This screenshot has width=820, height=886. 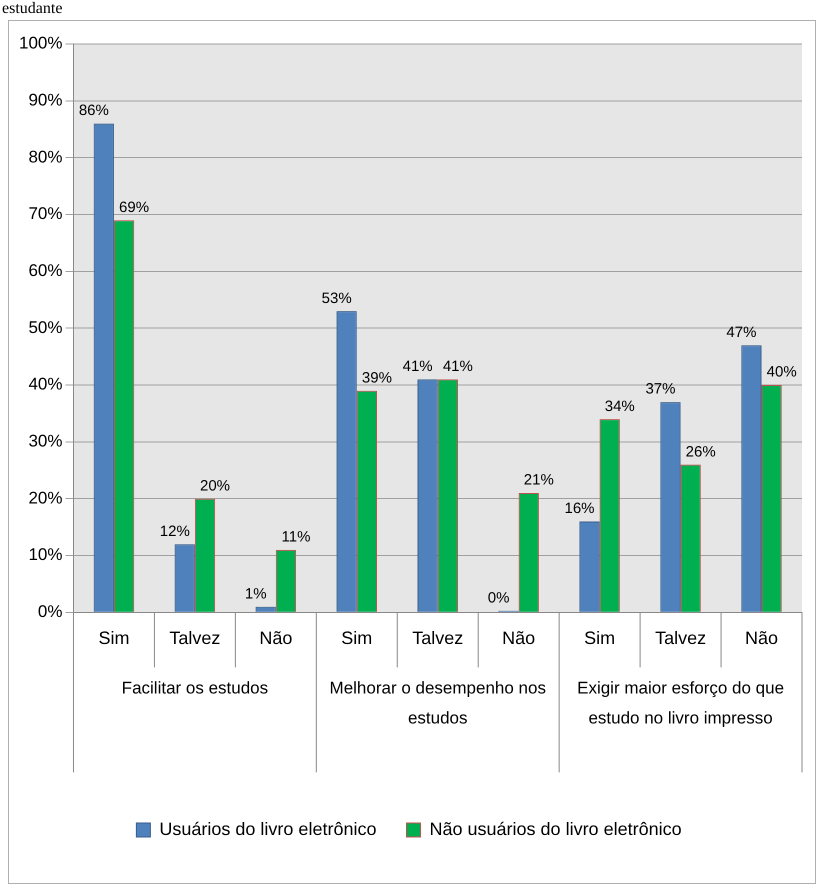 I want to click on y-tick-label: 10%, so click(x=45, y=554).